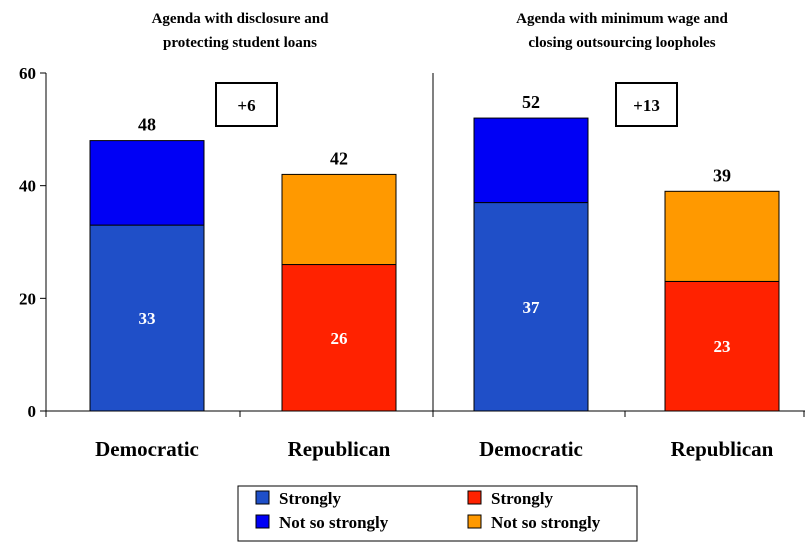  Describe the element at coordinates (27, 298) in the screenshot. I see `y-tick-label: 20` at that location.